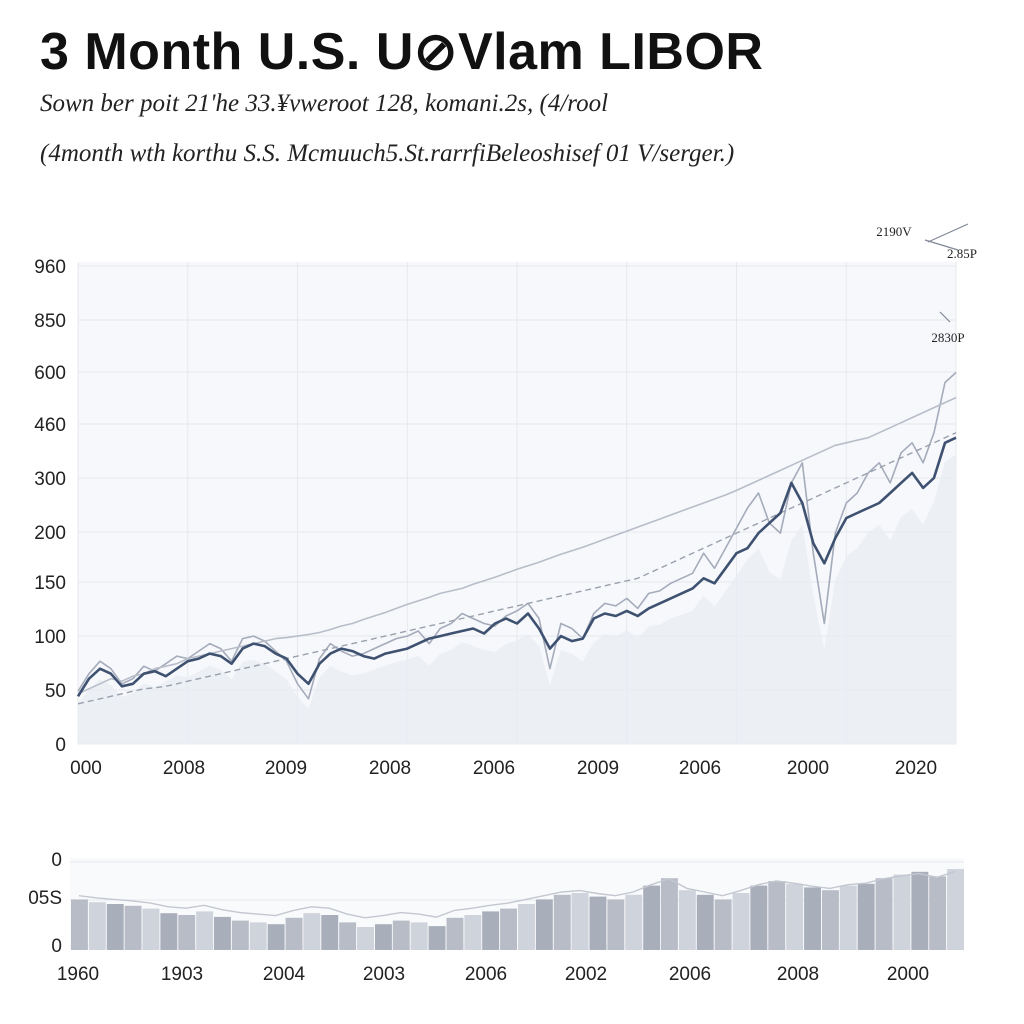 Image resolution: width=1024 pixels, height=1024 pixels. What do you see at coordinates (586, 974) in the screenshot?
I see `bar-x-tick-label: 2002` at bounding box center [586, 974].